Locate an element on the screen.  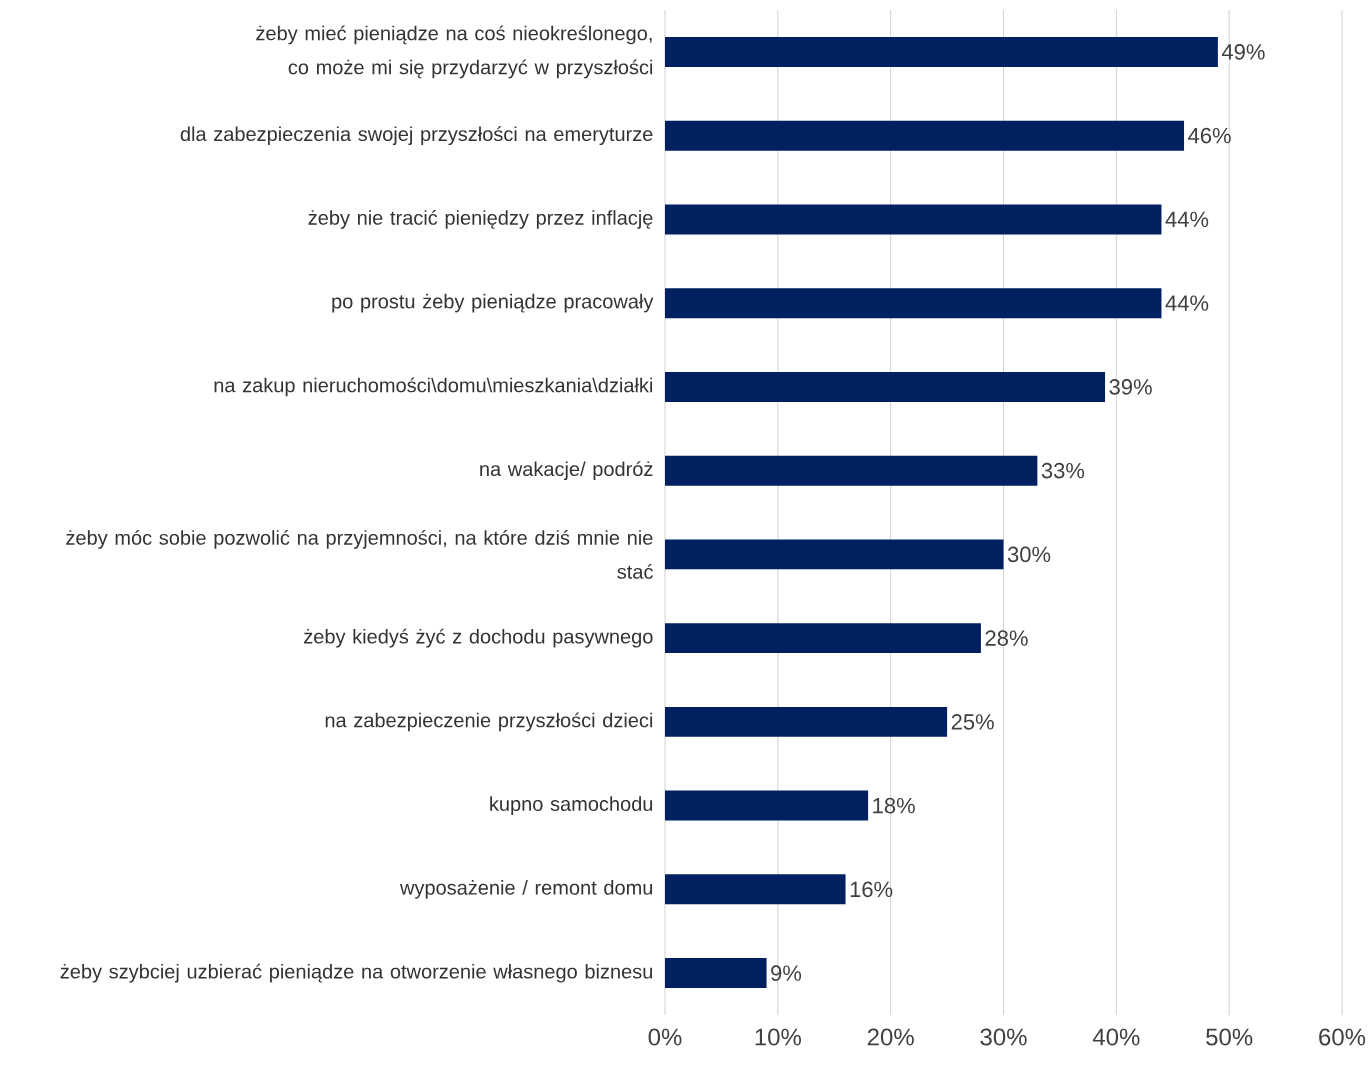
y-tick-label: żeby szybciej uzbierać pieniądze na otworzenie własnego biznesu is located at coordinates (356, 973).